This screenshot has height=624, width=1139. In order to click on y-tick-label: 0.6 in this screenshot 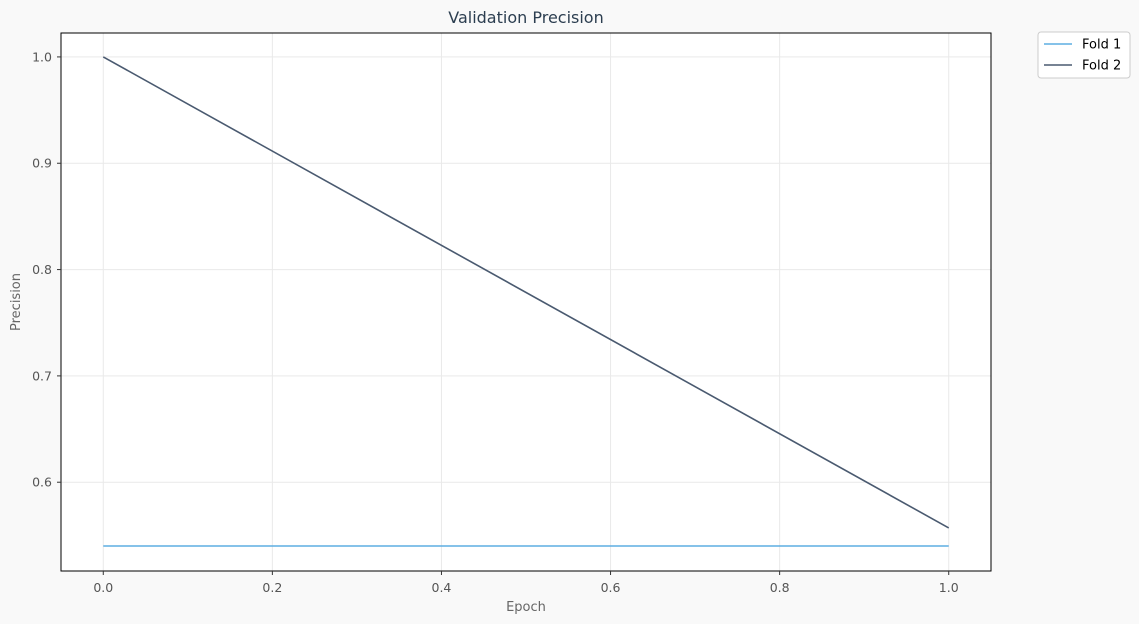, I will do `click(42, 482)`.